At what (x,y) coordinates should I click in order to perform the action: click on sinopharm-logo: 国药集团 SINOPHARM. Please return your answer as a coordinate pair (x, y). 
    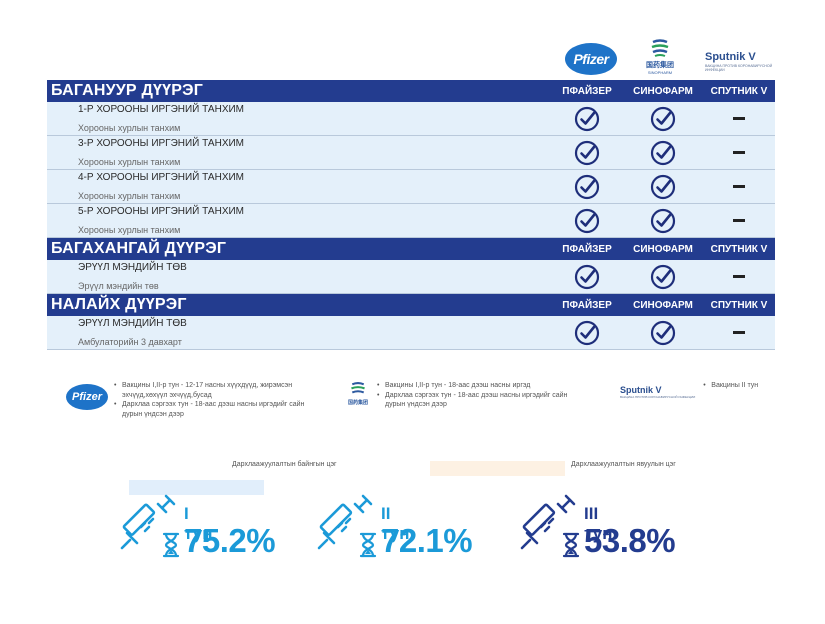
    Looking at the image, I should click on (660, 57).